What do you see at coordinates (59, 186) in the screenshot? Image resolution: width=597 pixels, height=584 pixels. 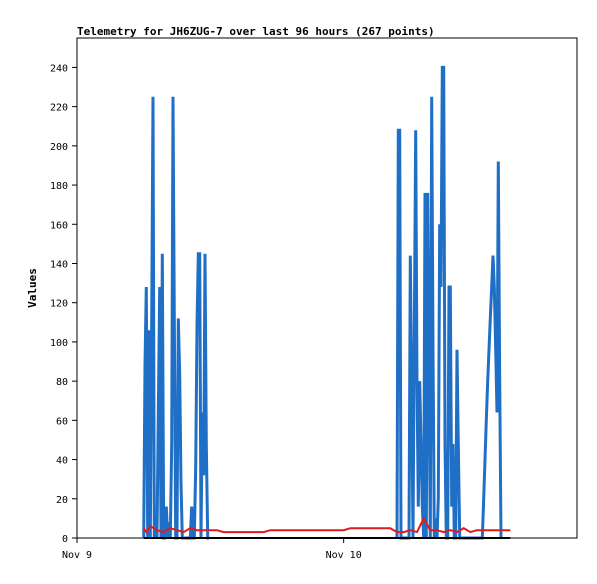 I see `y-tick-label: 180` at bounding box center [59, 186].